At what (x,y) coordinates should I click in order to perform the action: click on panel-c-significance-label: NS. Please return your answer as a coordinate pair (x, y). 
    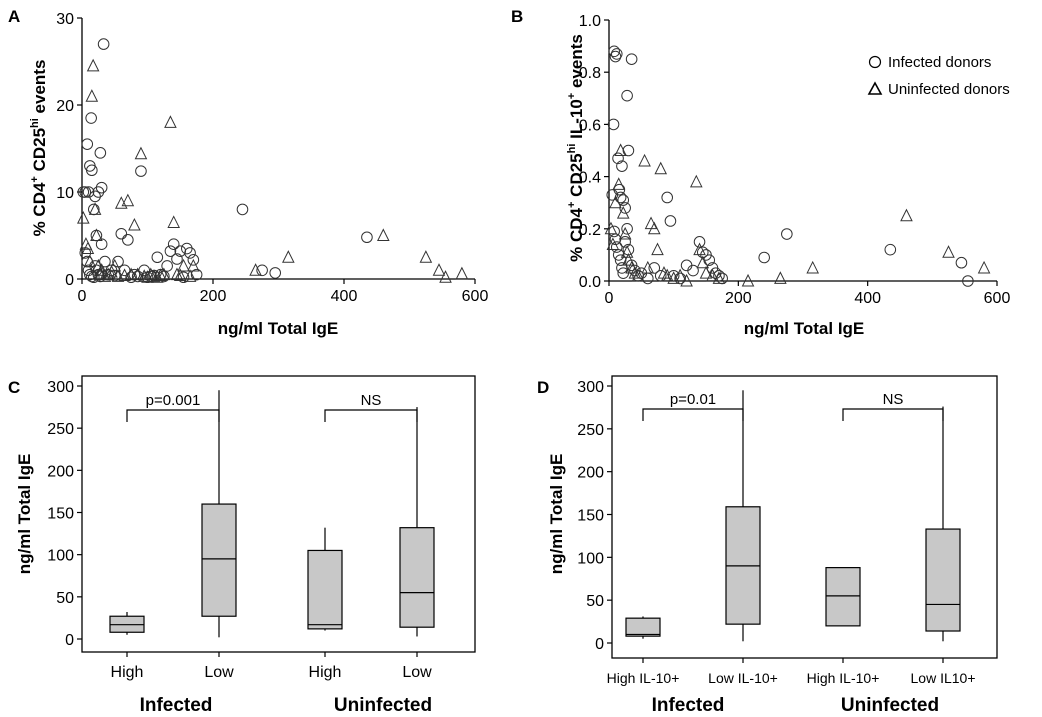
    Looking at the image, I should click on (371, 400).